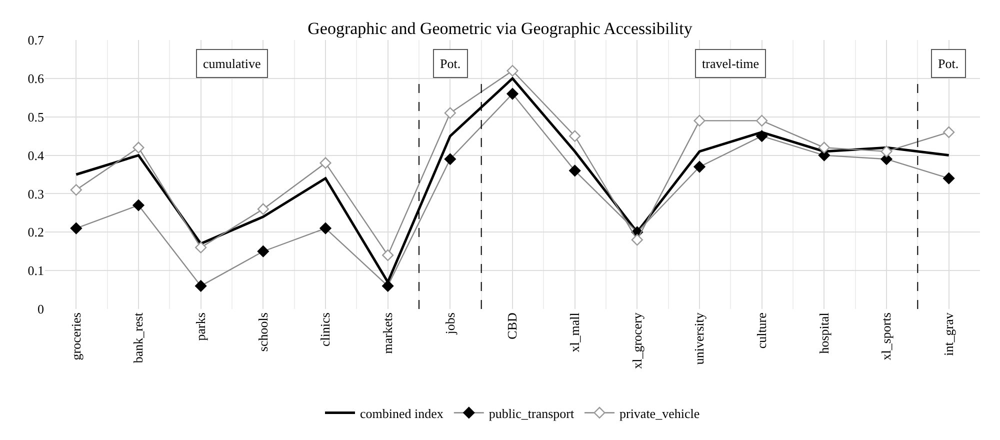  Describe the element at coordinates (824, 333) in the screenshot. I see `x-tick-label: hospital` at that location.